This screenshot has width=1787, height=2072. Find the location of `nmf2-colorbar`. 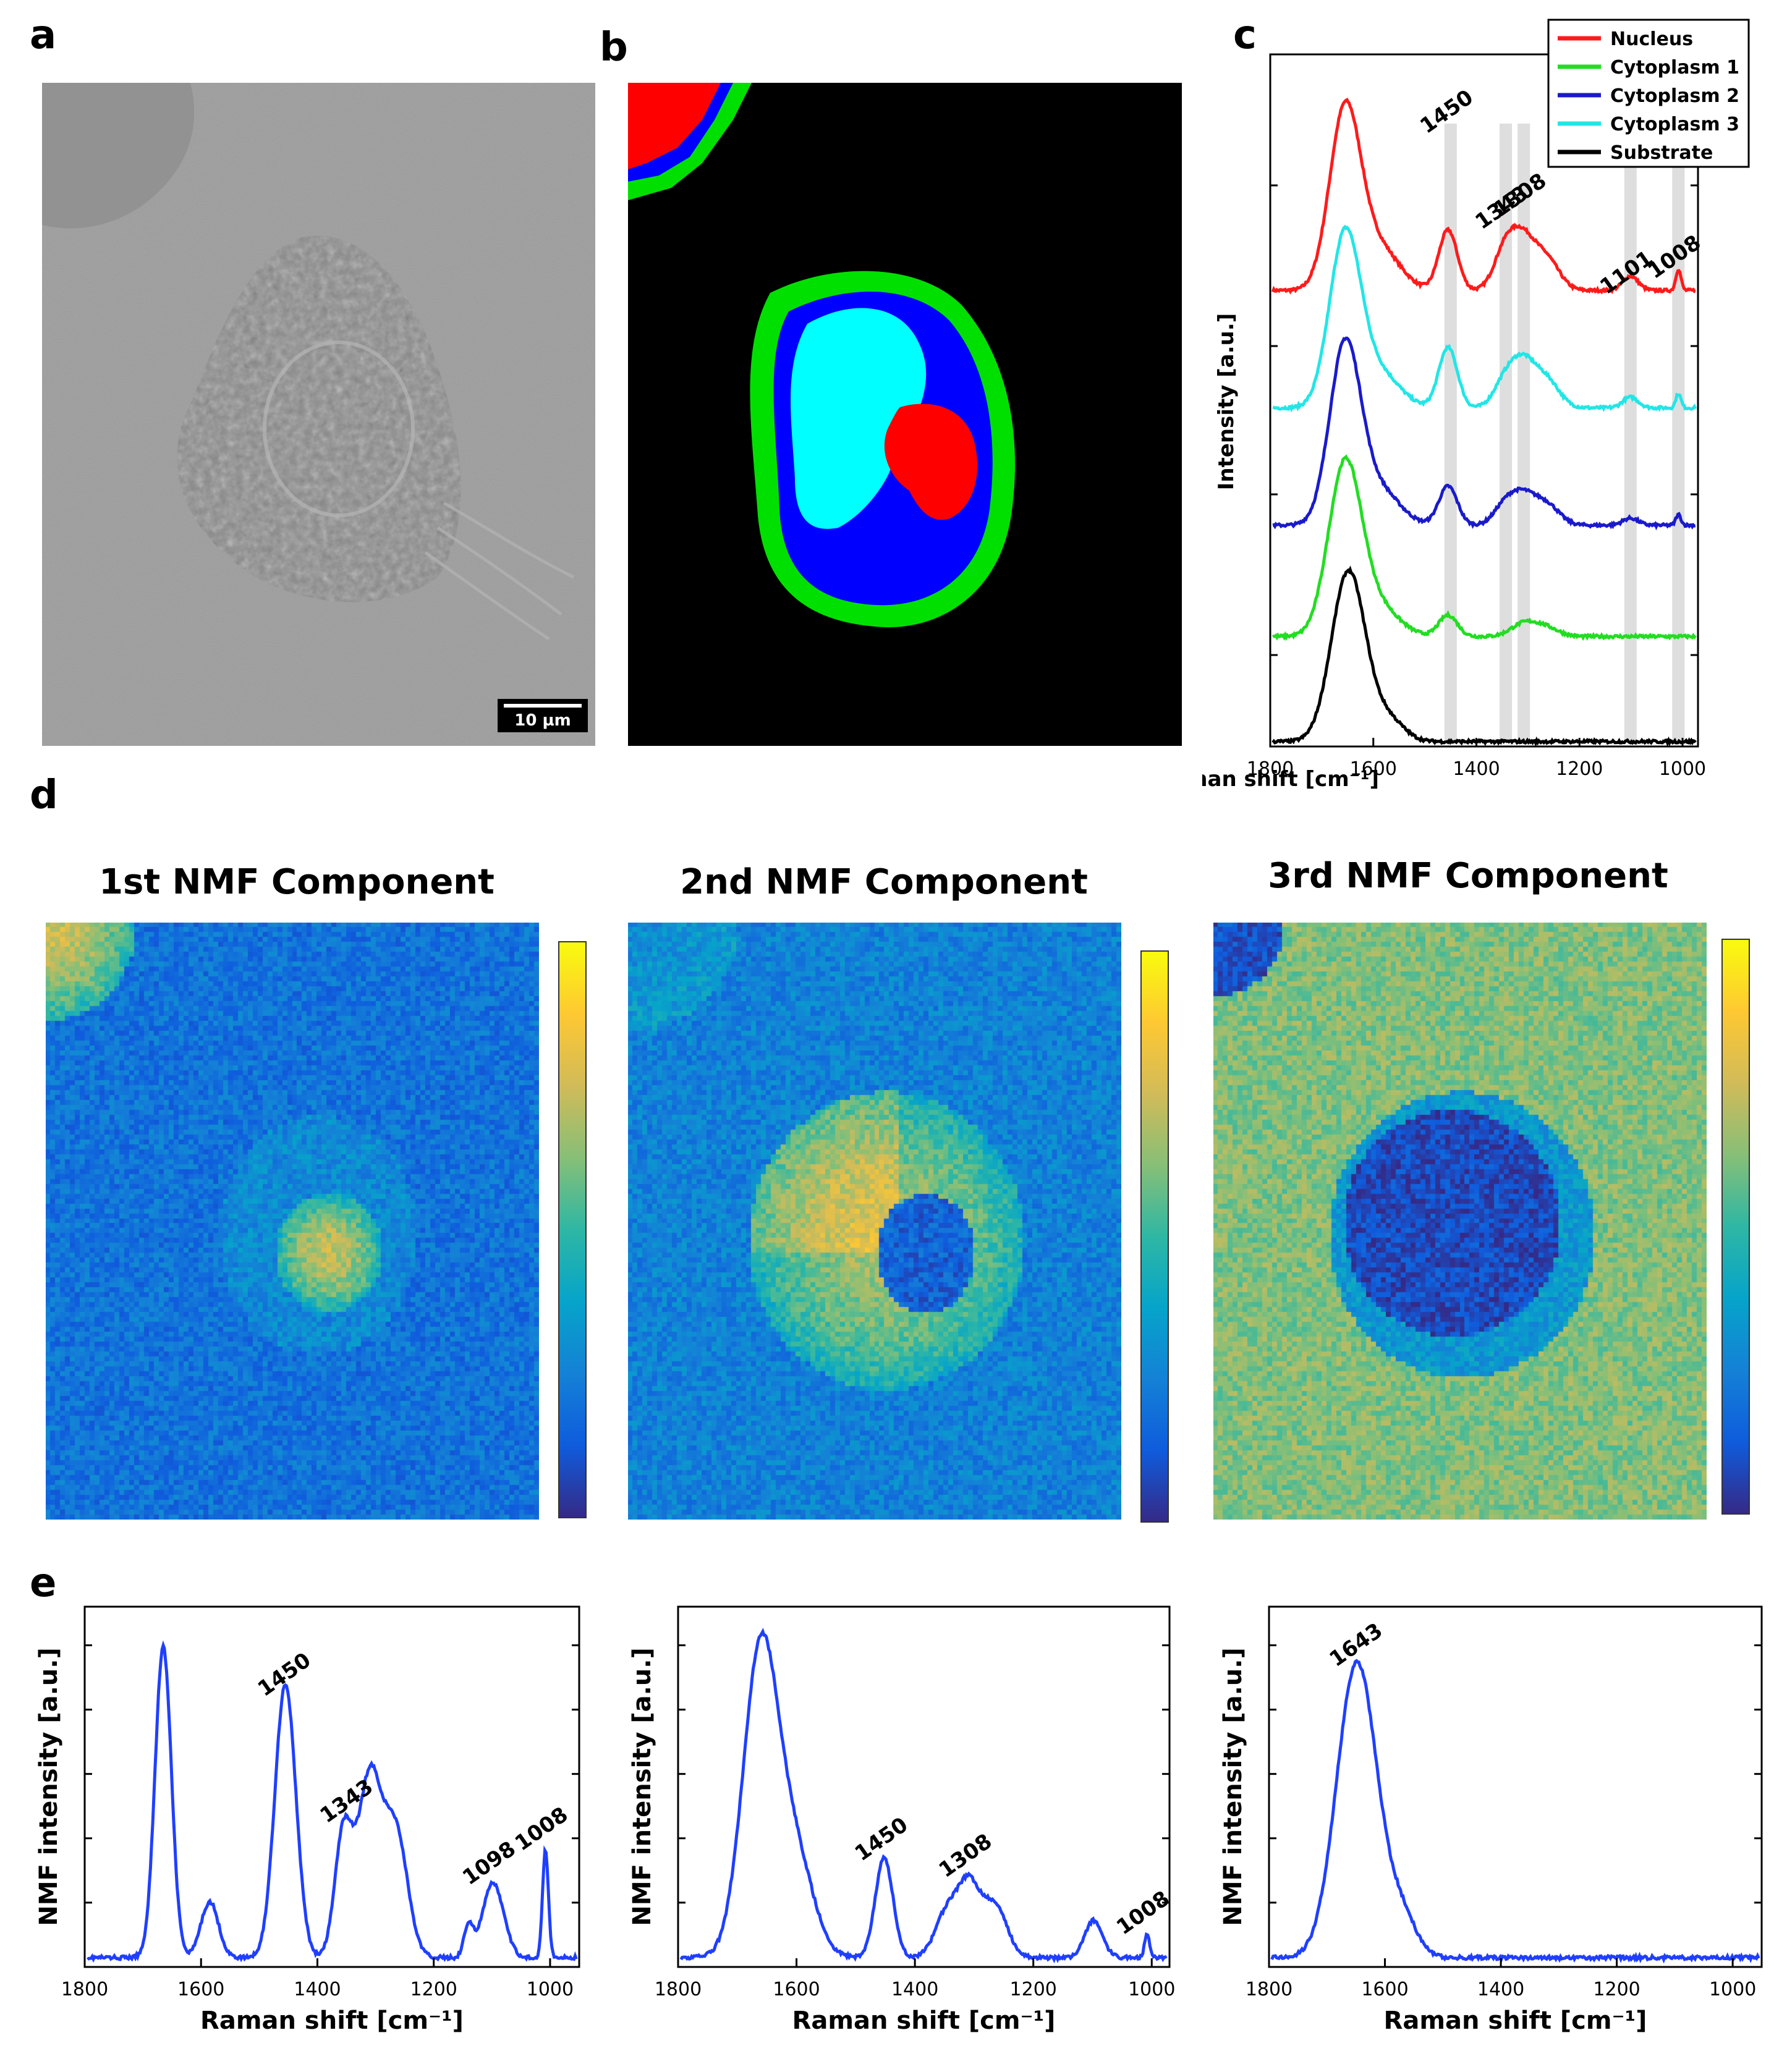

nmf2-colorbar is located at coordinates (1154, 1236).